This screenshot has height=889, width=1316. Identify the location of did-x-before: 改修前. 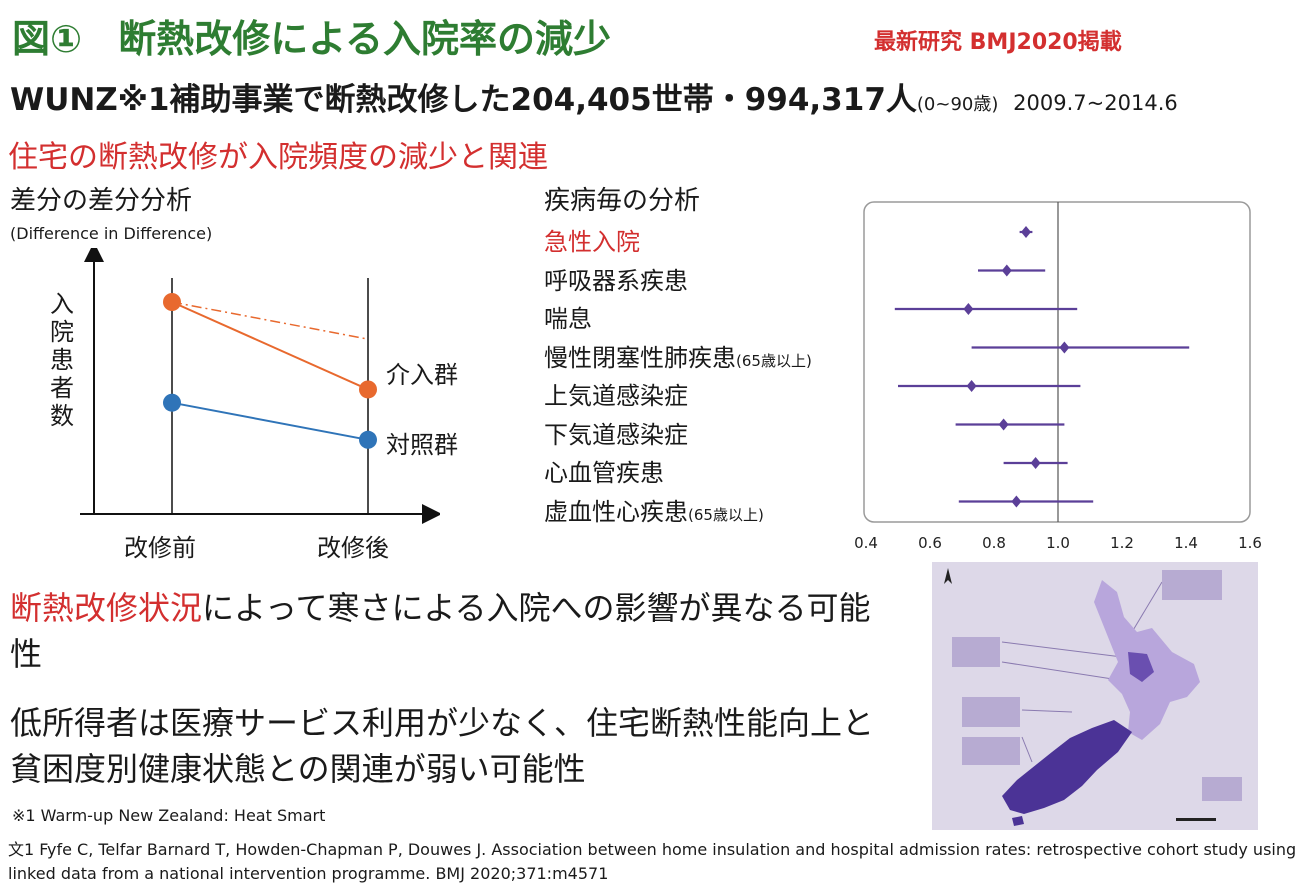
(160, 548).